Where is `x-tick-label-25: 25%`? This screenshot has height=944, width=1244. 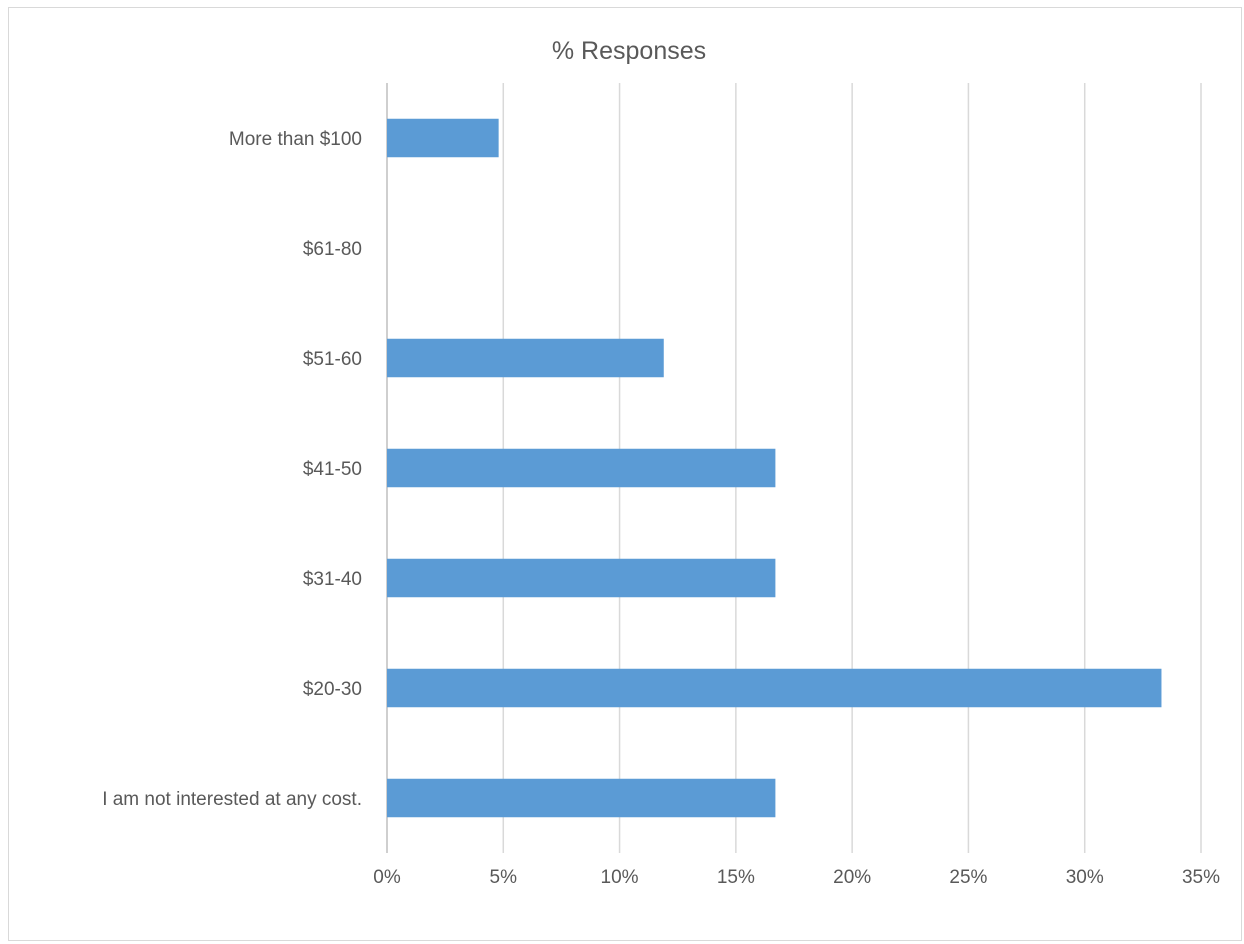 x-tick-label-25: 25% is located at coordinates (968, 877).